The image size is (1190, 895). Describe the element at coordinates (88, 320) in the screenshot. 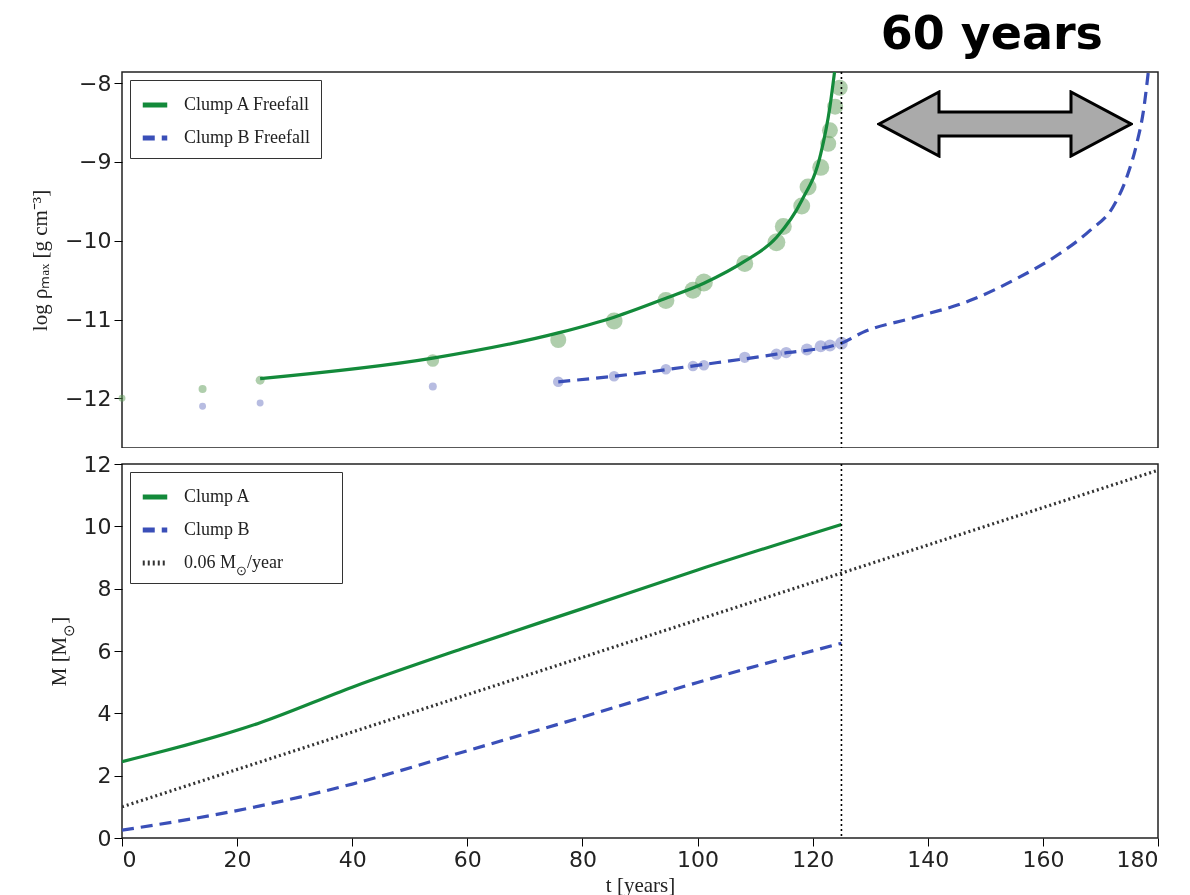

I see `y-tick-label: −11` at that location.